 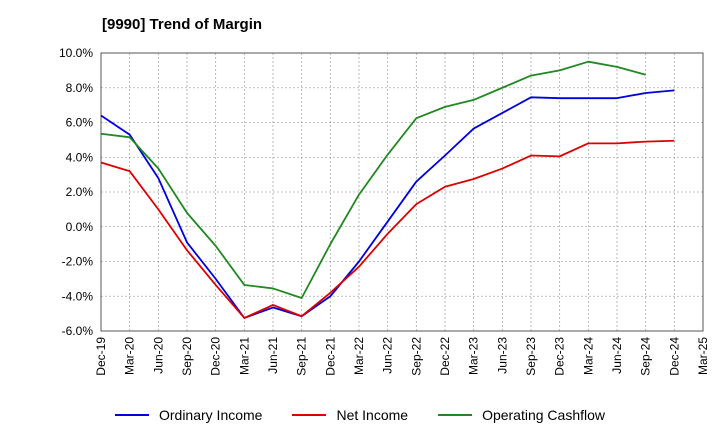 I want to click on legend-label: Operating Cashflow, so click(x=544, y=415).